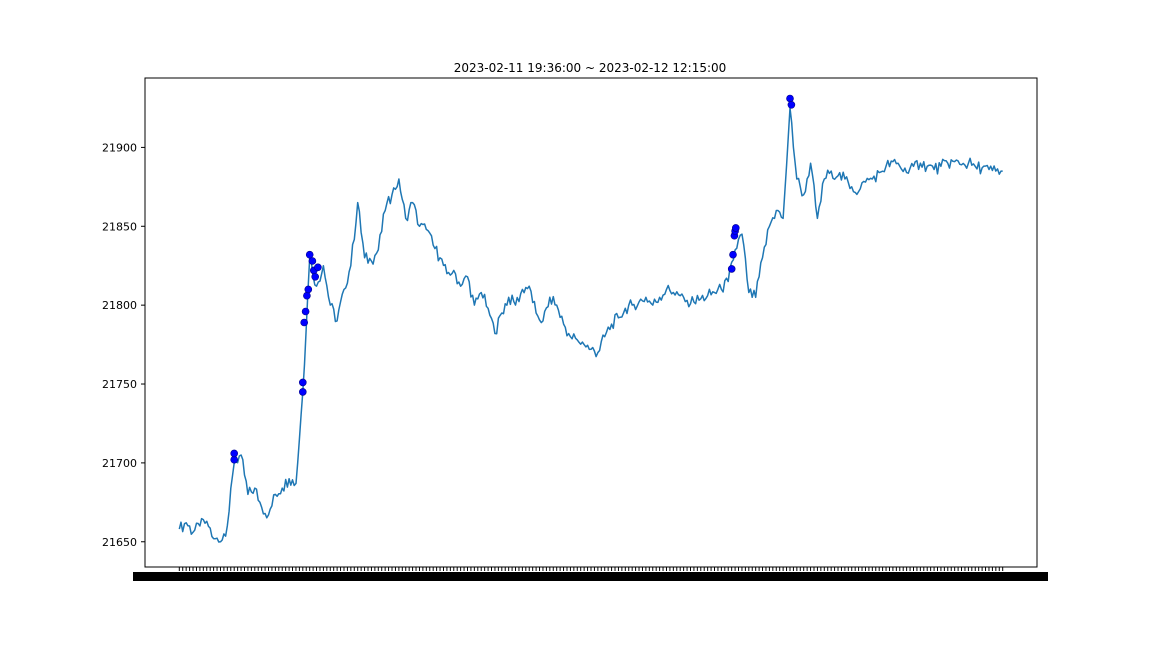 This screenshot has width=1152, height=648. What do you see at coordinates (123, 345) in the screenshot?
I see `y-axis: 21650 21700 21750 21800 21850 21900` at bounding box center [123, 345].